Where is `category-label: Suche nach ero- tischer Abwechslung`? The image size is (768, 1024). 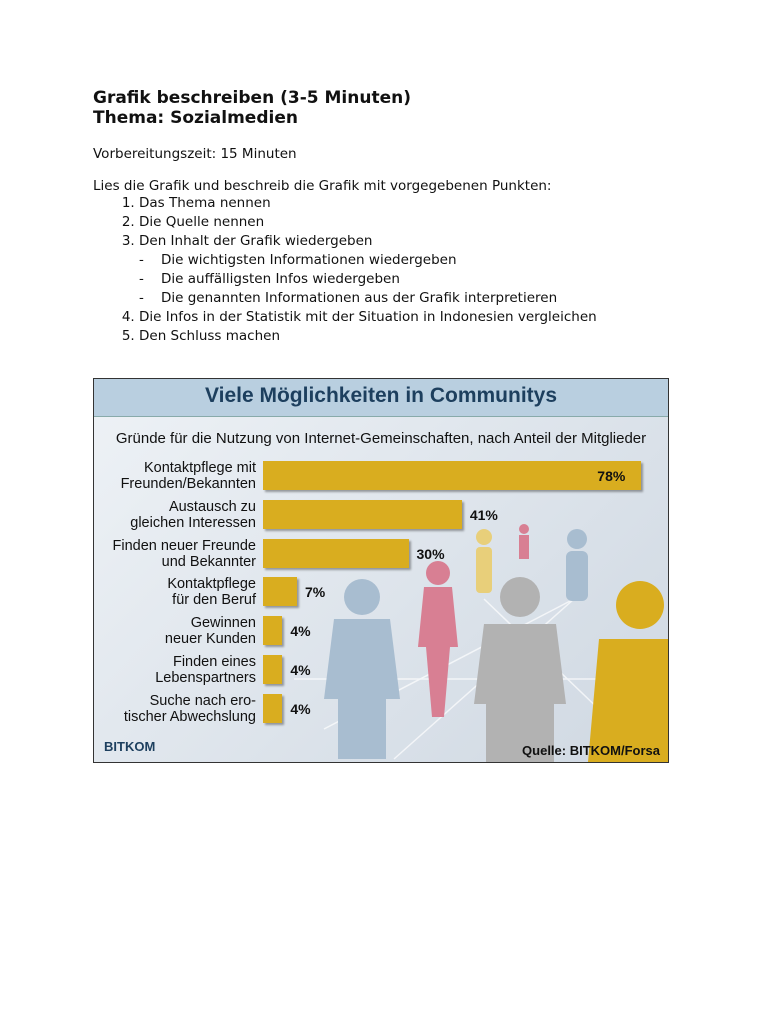
category-label: Suche nach ero- tischer Abwechslung is located at coordinates (189, 708).